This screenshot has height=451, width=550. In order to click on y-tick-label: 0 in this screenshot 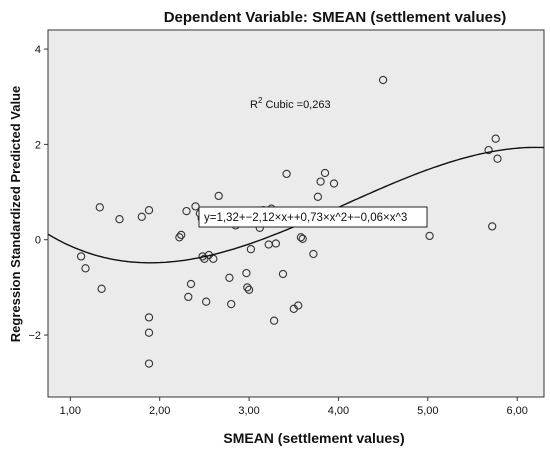, I will do `click(38, 241)`.